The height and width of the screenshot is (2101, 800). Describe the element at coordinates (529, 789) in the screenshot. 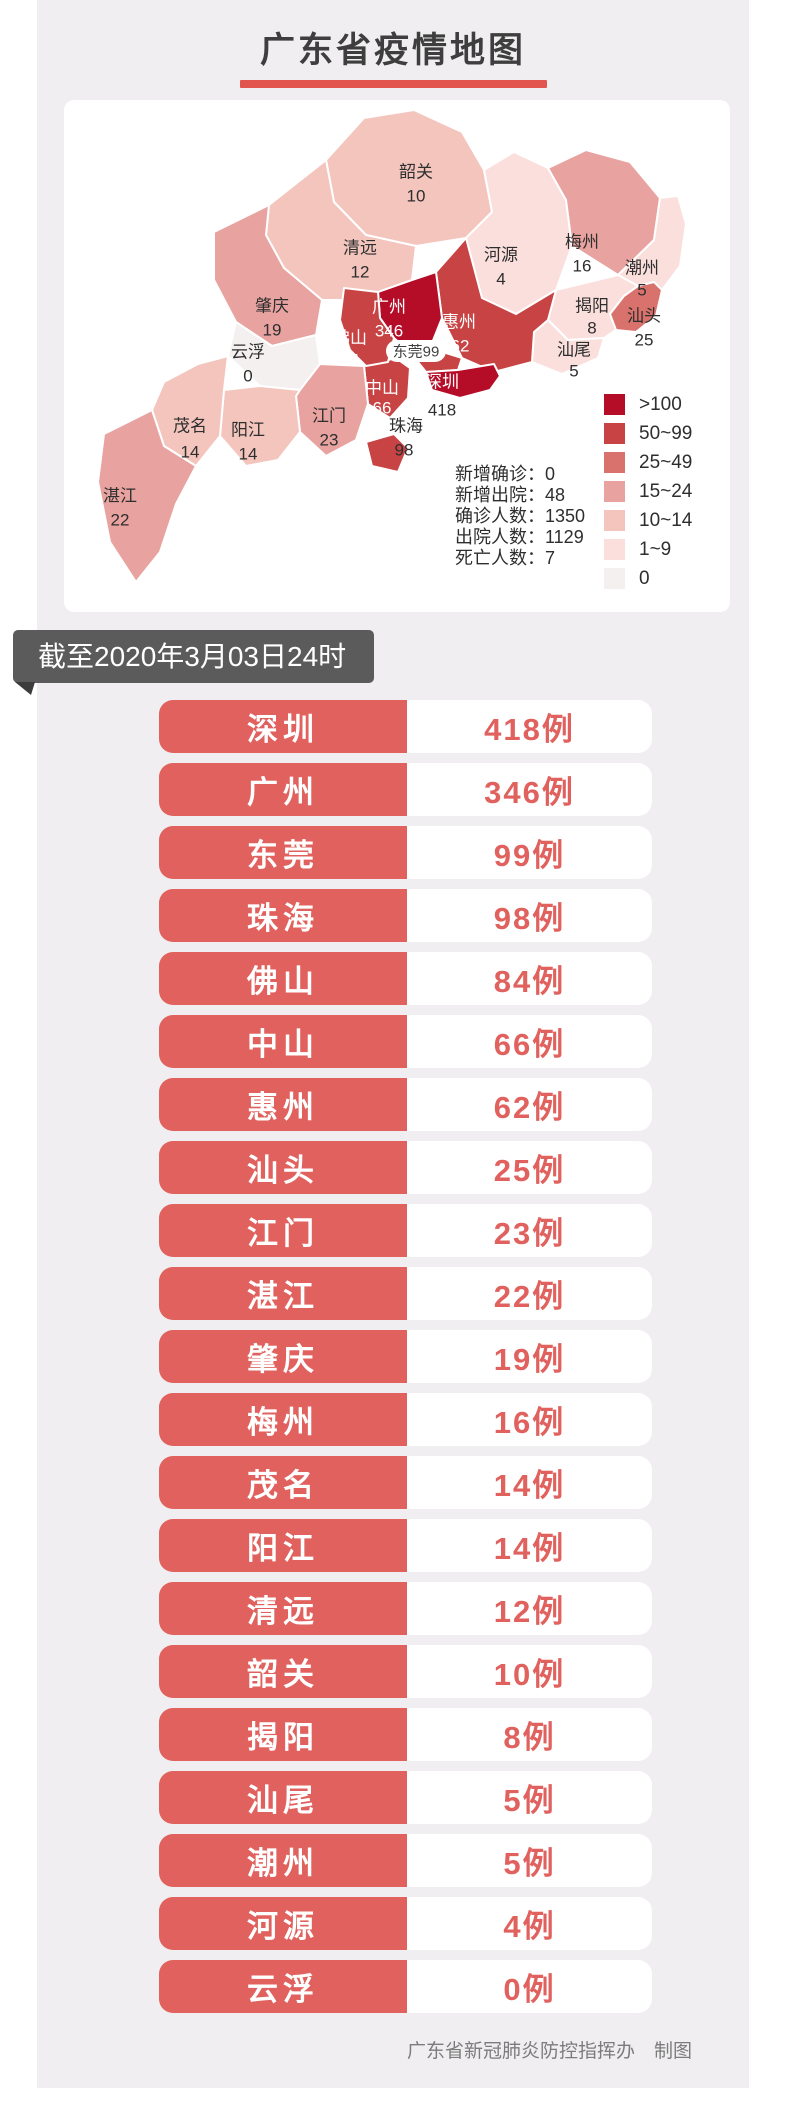

I see `count-cell: 346例` at that location.